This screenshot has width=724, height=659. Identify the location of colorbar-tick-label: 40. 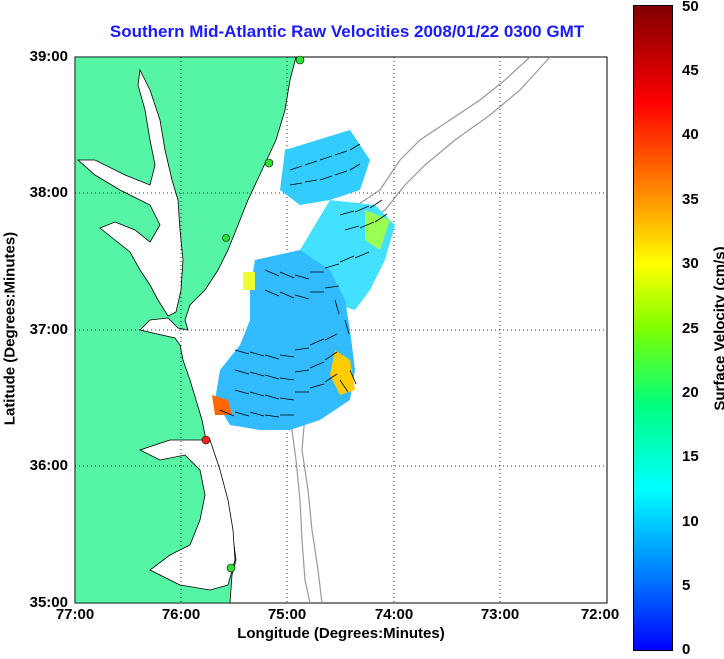
(690, 134).